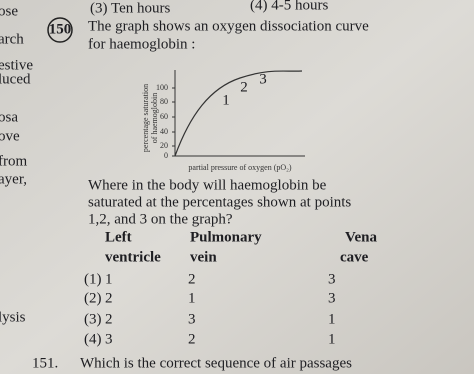 This screenshot has height=374, width=474. Describe the element at coordinates (207, 185) in the screenshot. I see `prompt-text: Where in the body will haemoglobin be` at that location.